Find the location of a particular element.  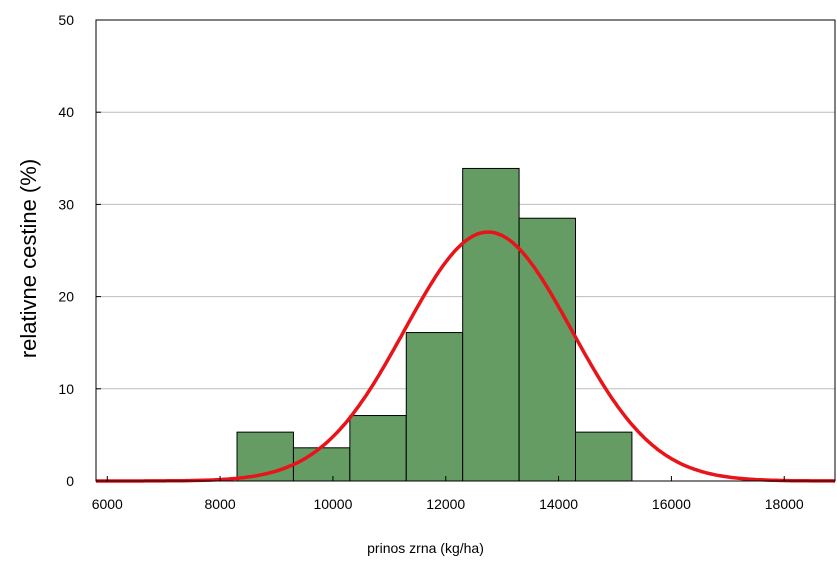

x-tick-label: 18000 is located at coordinates (784, 504).